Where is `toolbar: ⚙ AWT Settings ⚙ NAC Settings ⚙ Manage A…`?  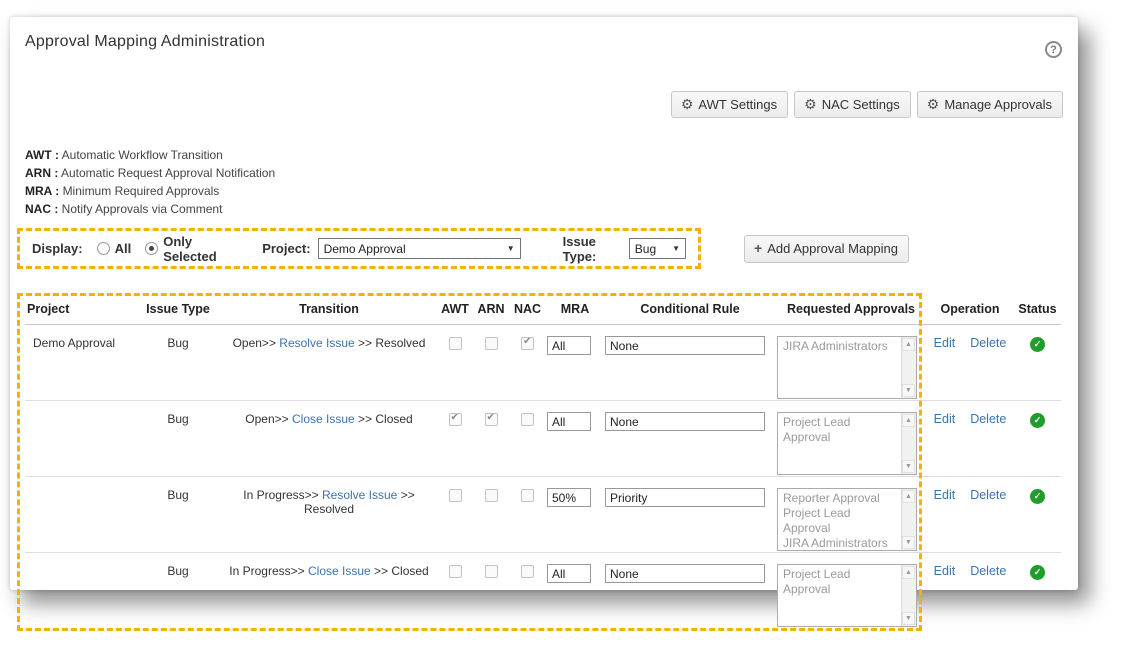 toolbar: ⚙ AWT Settings ⚙ NAC Settings ⚙ Manage A… is located at coordinates (544, 104).